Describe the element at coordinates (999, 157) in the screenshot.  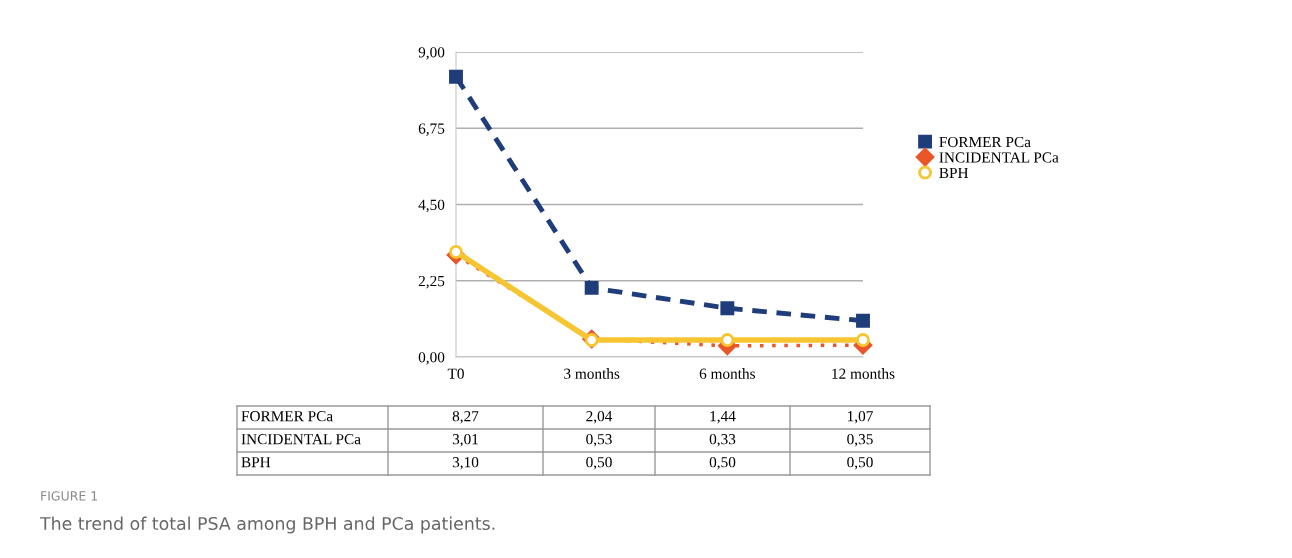
I see `legend-label: INCIDENTAL PCa` at that location.